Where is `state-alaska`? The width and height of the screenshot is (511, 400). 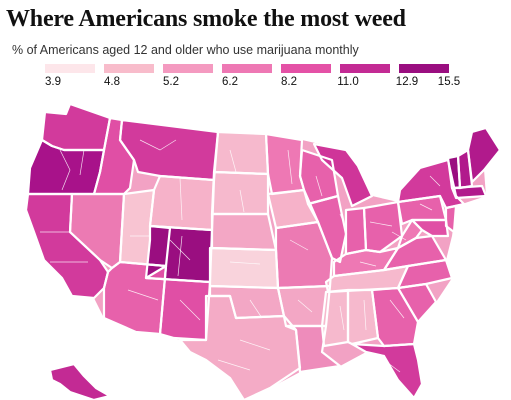 state-alaska is located at coordinates (80, 382).